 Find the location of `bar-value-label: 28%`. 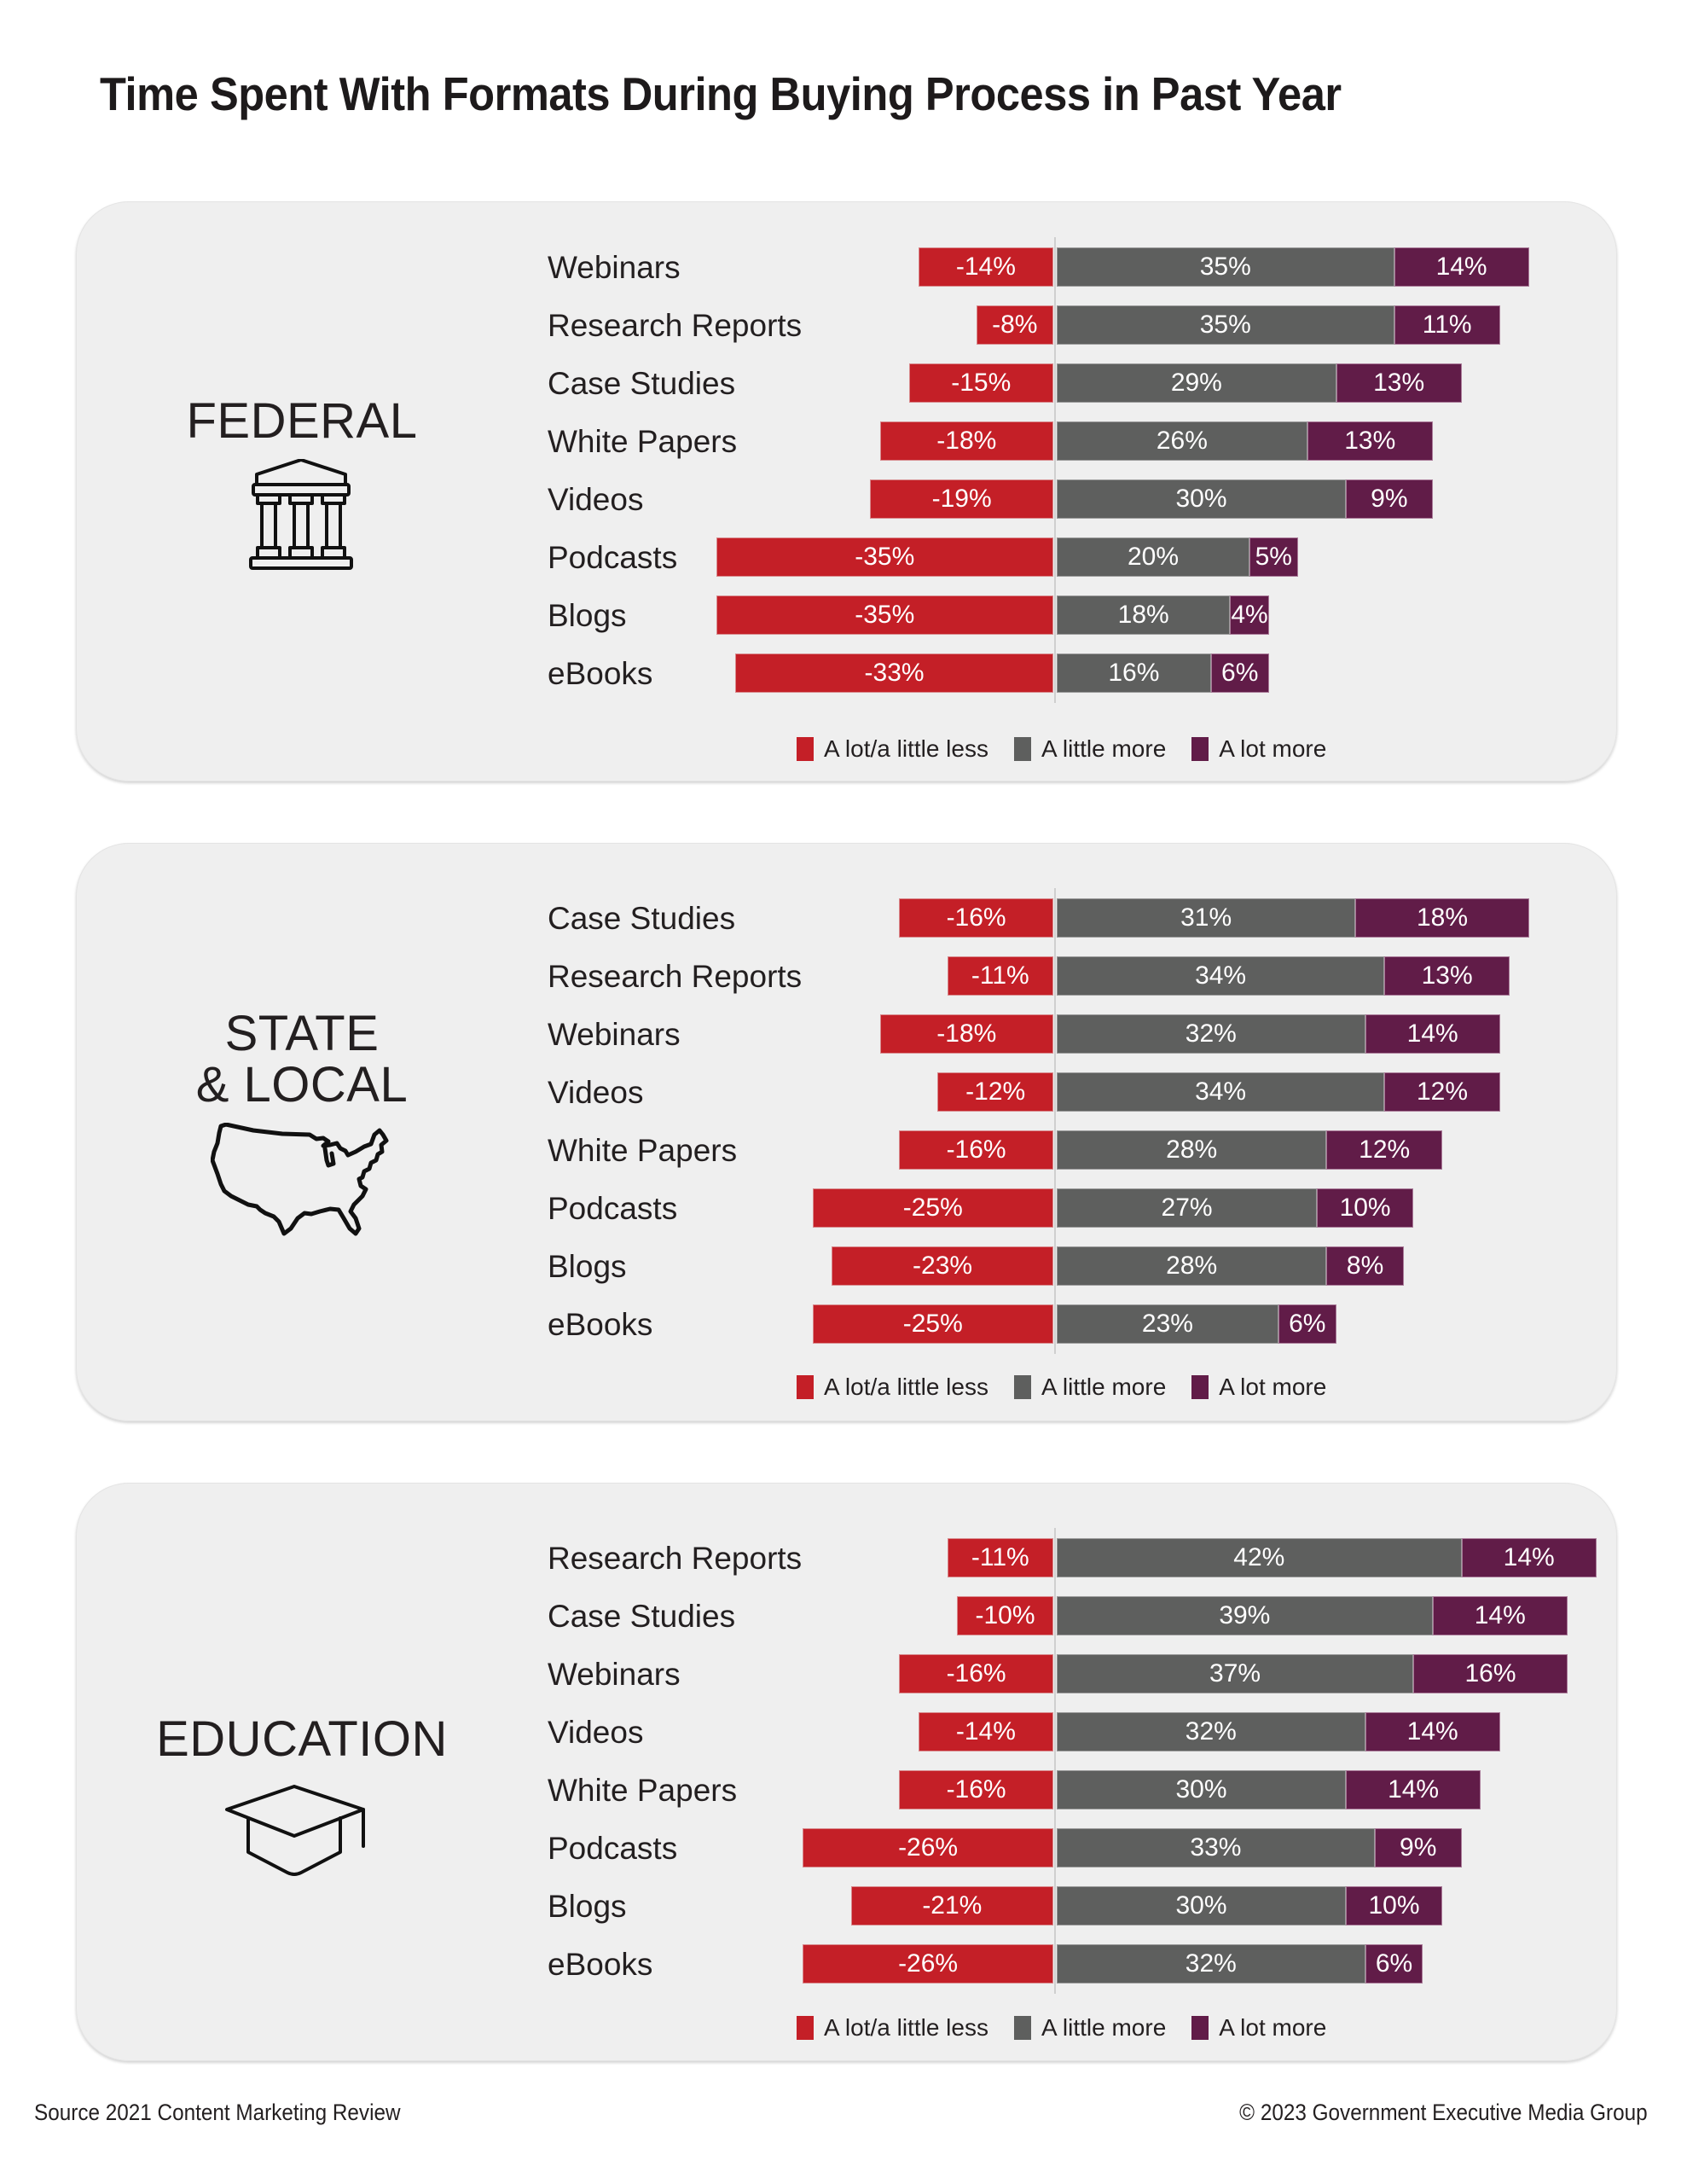

bar-value-label: 28% is located at coordinates (1192, 1150).